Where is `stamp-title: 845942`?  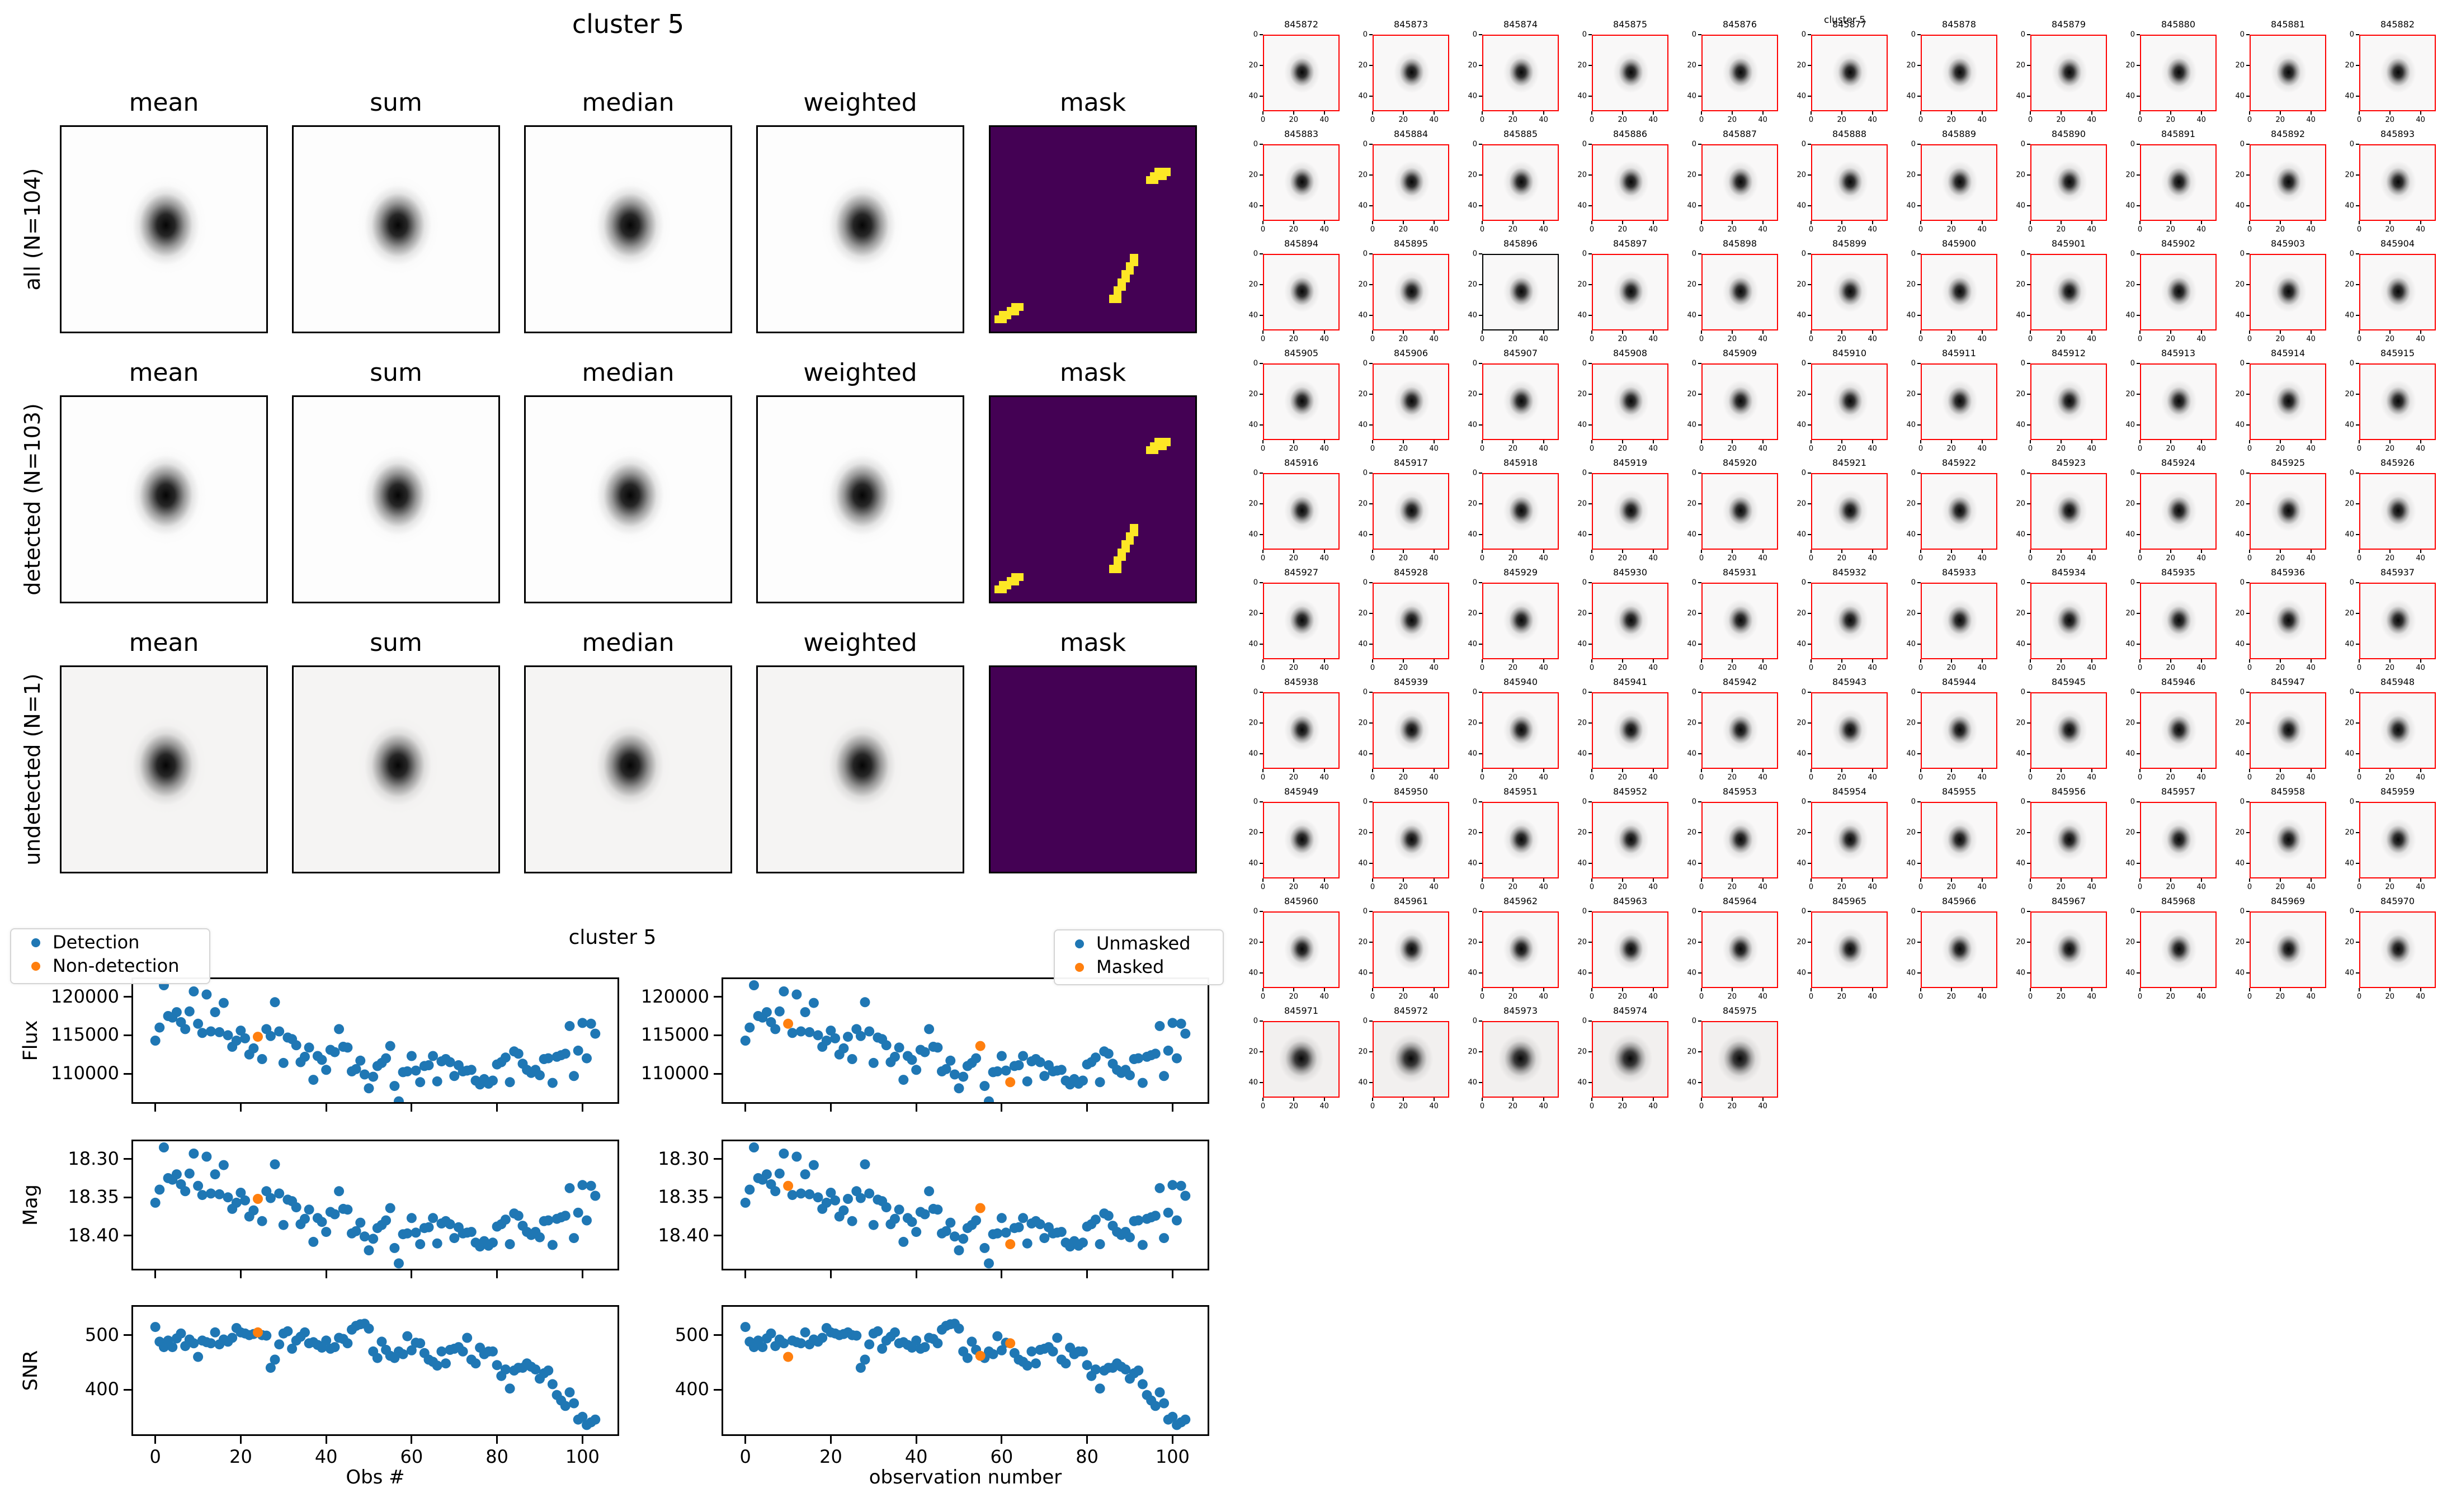
stamp-title: 845942 is located at coordinates (1739, 682).